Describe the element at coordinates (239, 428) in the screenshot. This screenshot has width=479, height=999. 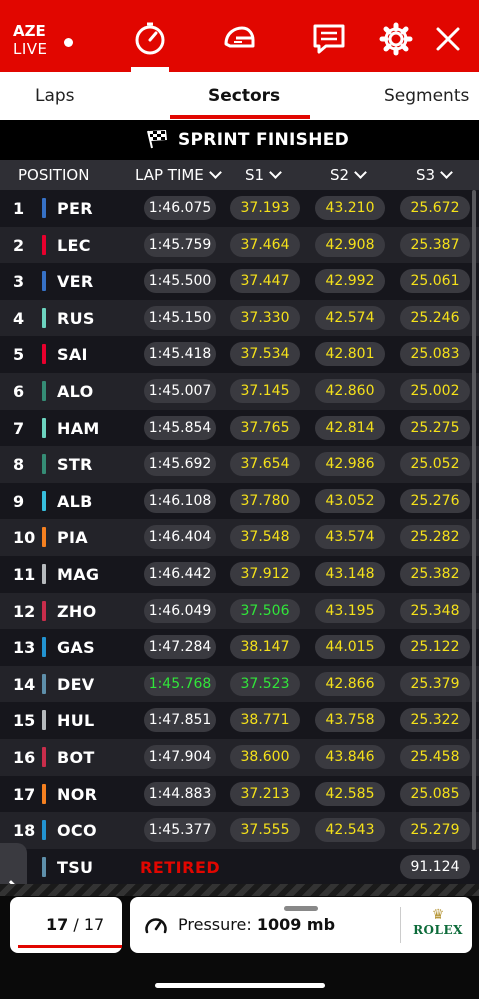
I see `table-row: 7 HAM 1:45.854 37.765 42.814 25.275` at that location.